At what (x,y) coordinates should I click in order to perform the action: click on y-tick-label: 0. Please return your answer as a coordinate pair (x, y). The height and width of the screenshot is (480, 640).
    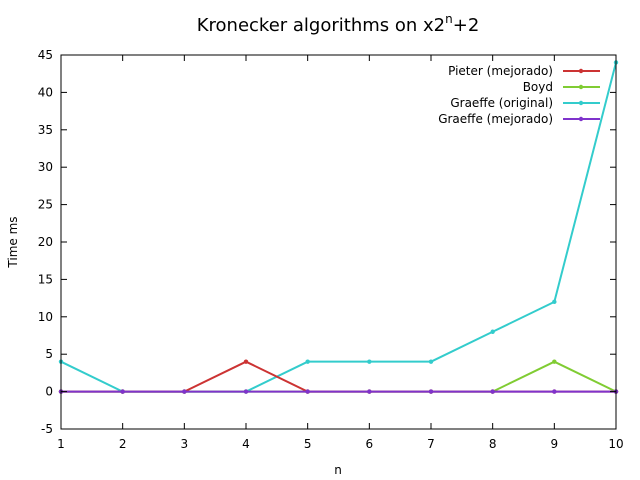
    Looking at the image, I should click on (49, 392).